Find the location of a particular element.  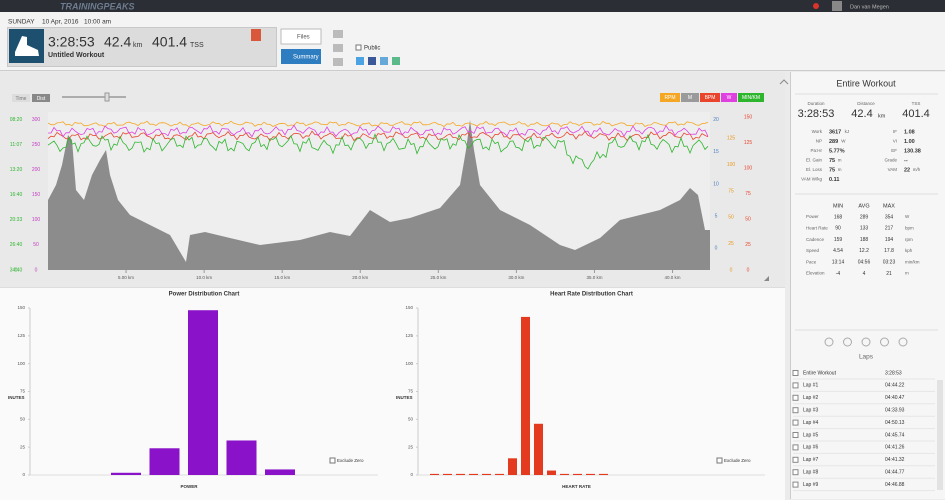

zoom-handle is located at coordinates (107, 97).